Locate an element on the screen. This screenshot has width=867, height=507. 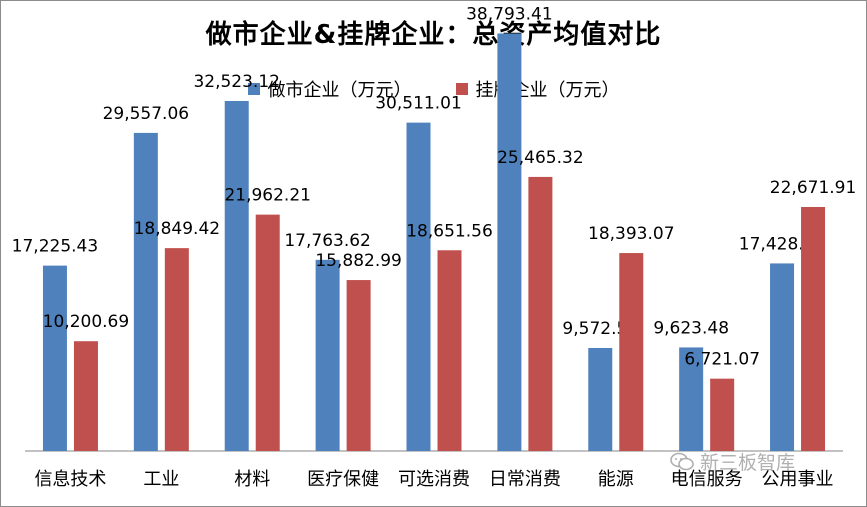
legend-item-market-maker: 做市企业（万元） is located at coordinates (329, 89).